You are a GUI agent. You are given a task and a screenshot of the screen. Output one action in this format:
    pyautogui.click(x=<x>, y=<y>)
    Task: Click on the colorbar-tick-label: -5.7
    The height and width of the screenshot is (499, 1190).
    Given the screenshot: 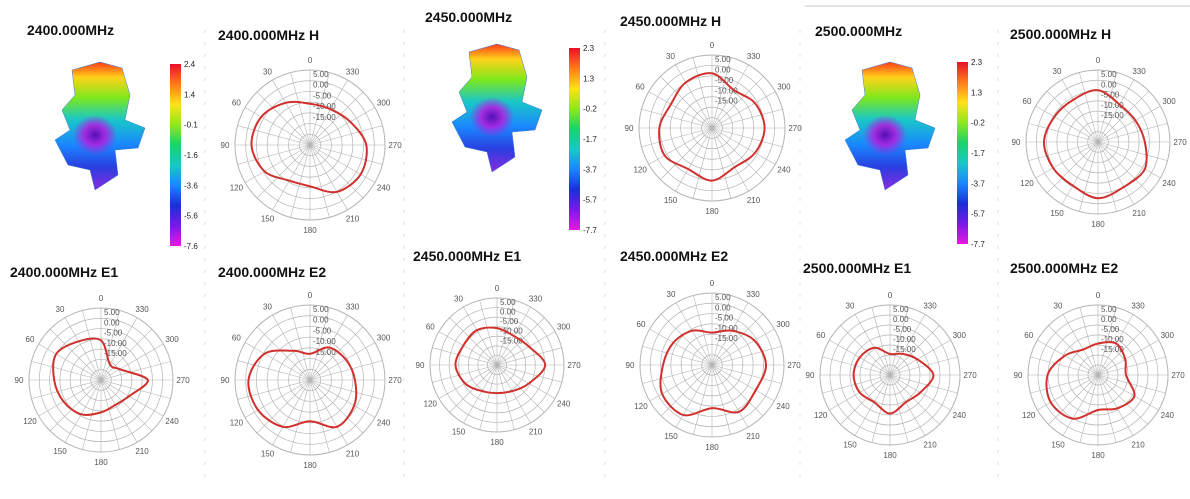 What is the action you would take?
    pyautogui.click(x=590, y=200)
    